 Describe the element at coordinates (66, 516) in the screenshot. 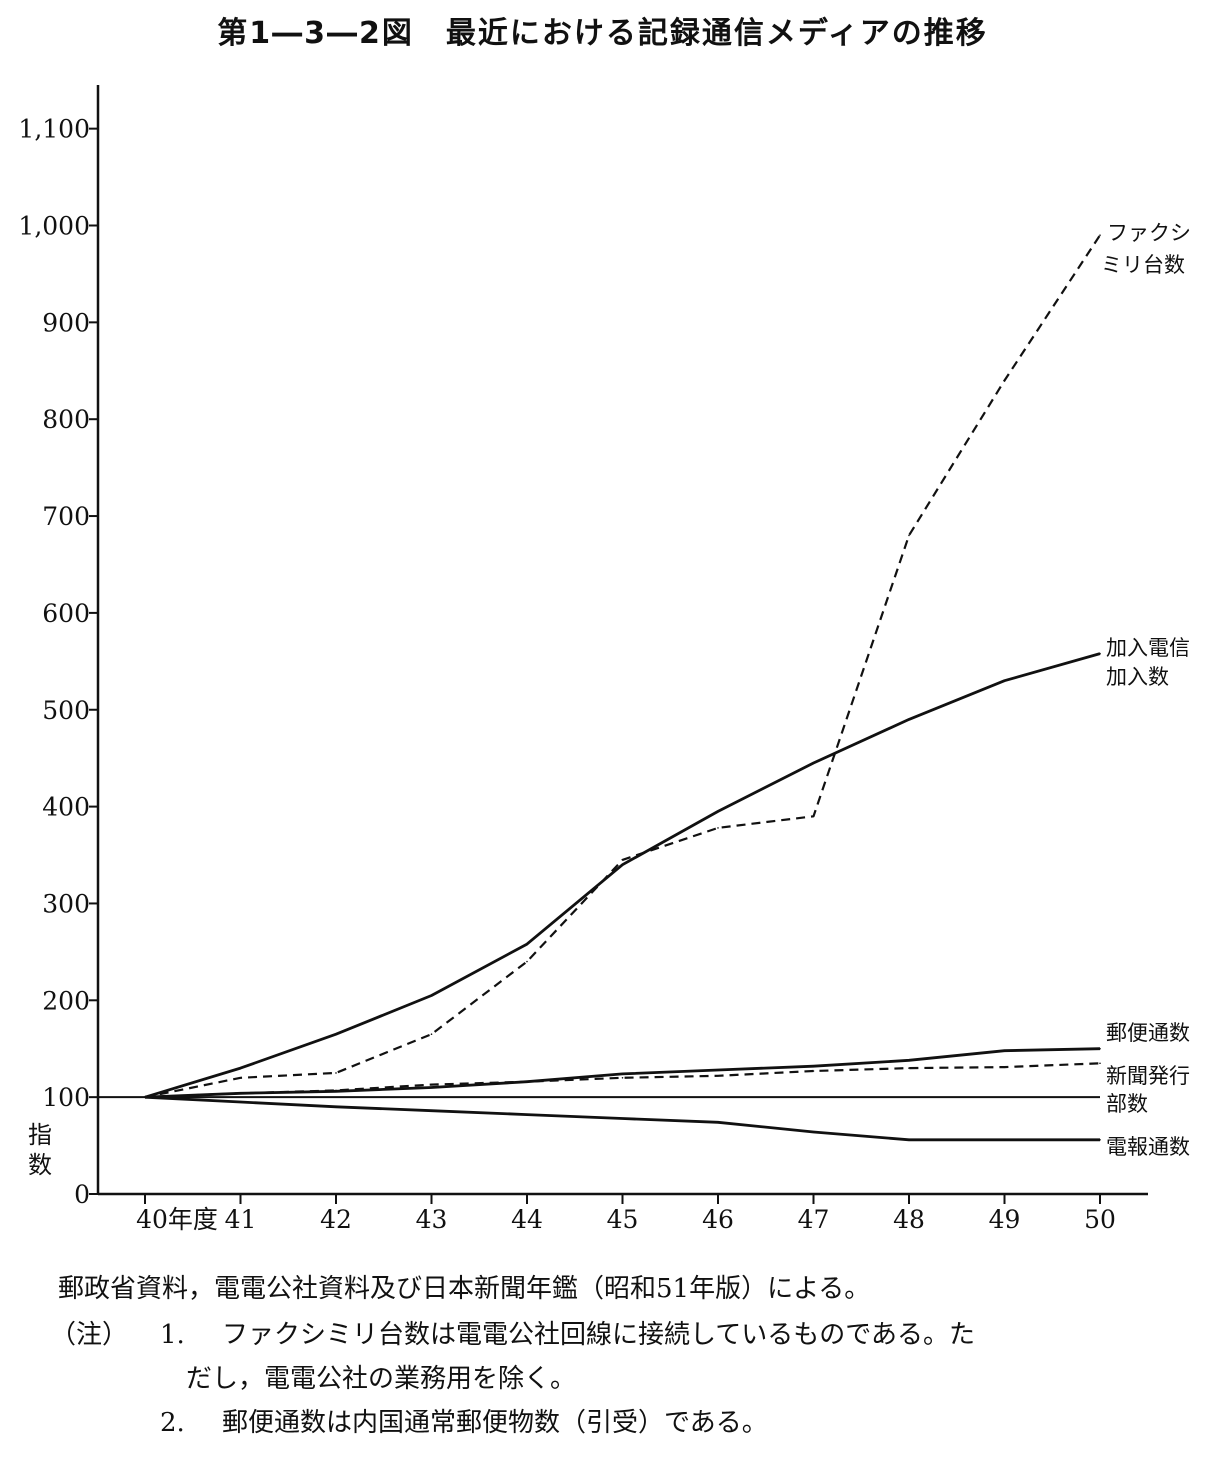

I see `y-tick-label: 700` at that location.